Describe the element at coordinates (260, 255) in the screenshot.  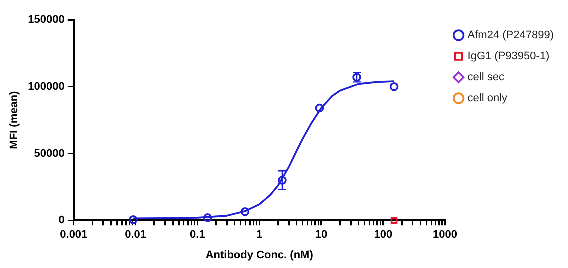
I see `x-axis-title: Antibody Conc. (nM)` at that location.